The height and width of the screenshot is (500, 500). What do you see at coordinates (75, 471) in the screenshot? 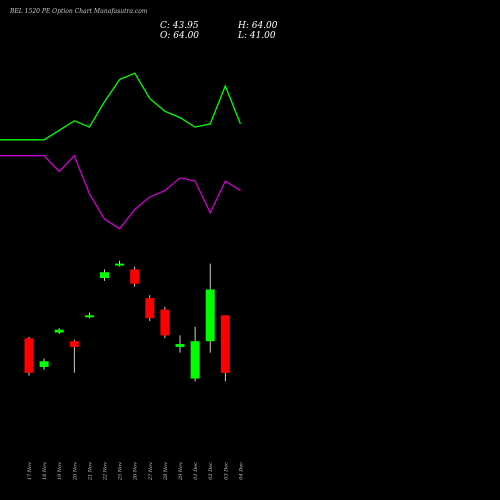
I see `x-tick-label: 20 Nov` at bounding box center [75, 471].